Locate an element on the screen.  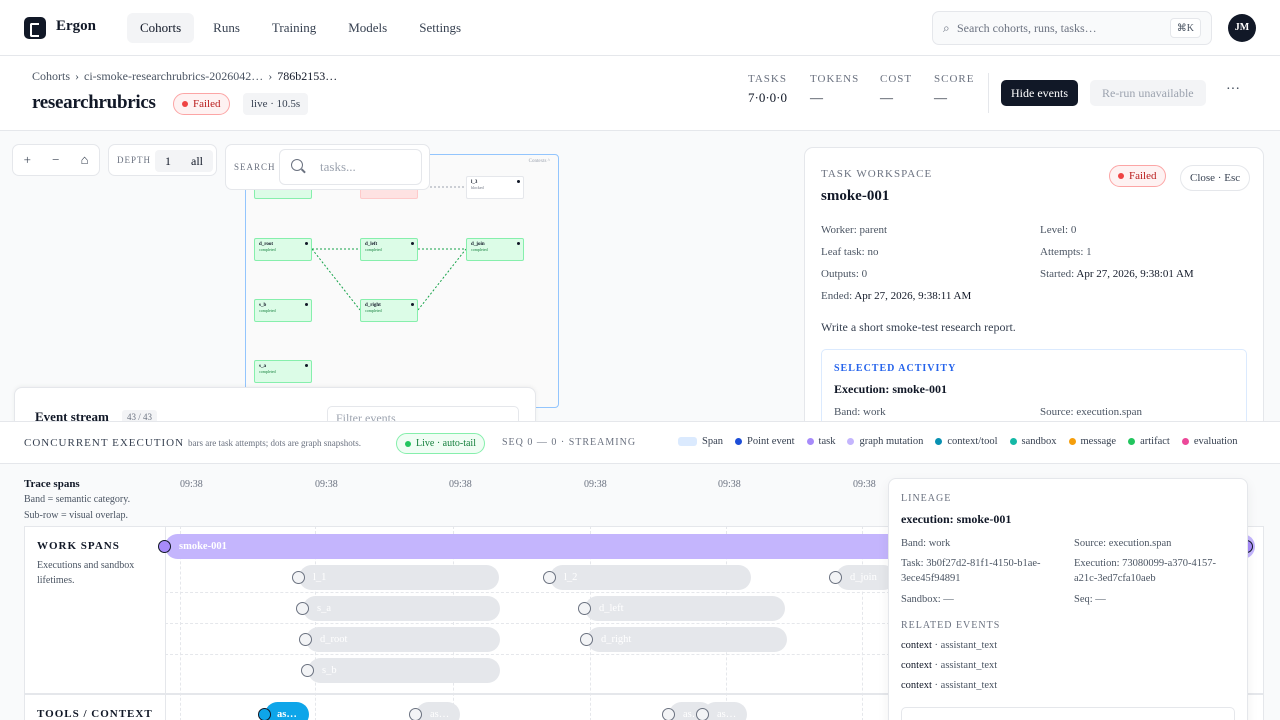
global-search-input is located at coordinates (1062, 28).